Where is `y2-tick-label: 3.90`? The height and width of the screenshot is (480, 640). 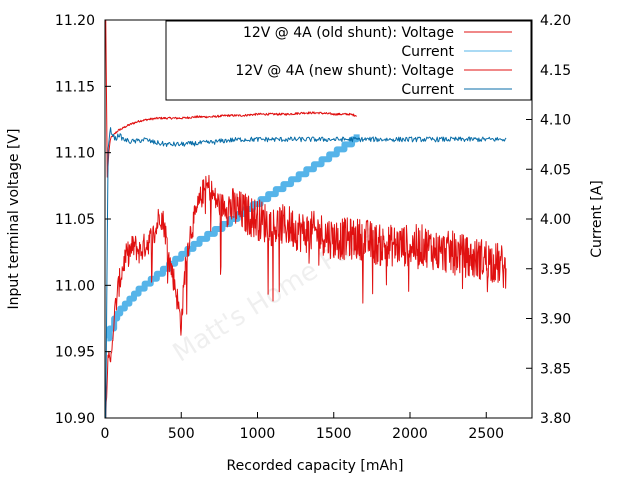
y2-tick-label: 3.90 is located at coordinates (555, 320).